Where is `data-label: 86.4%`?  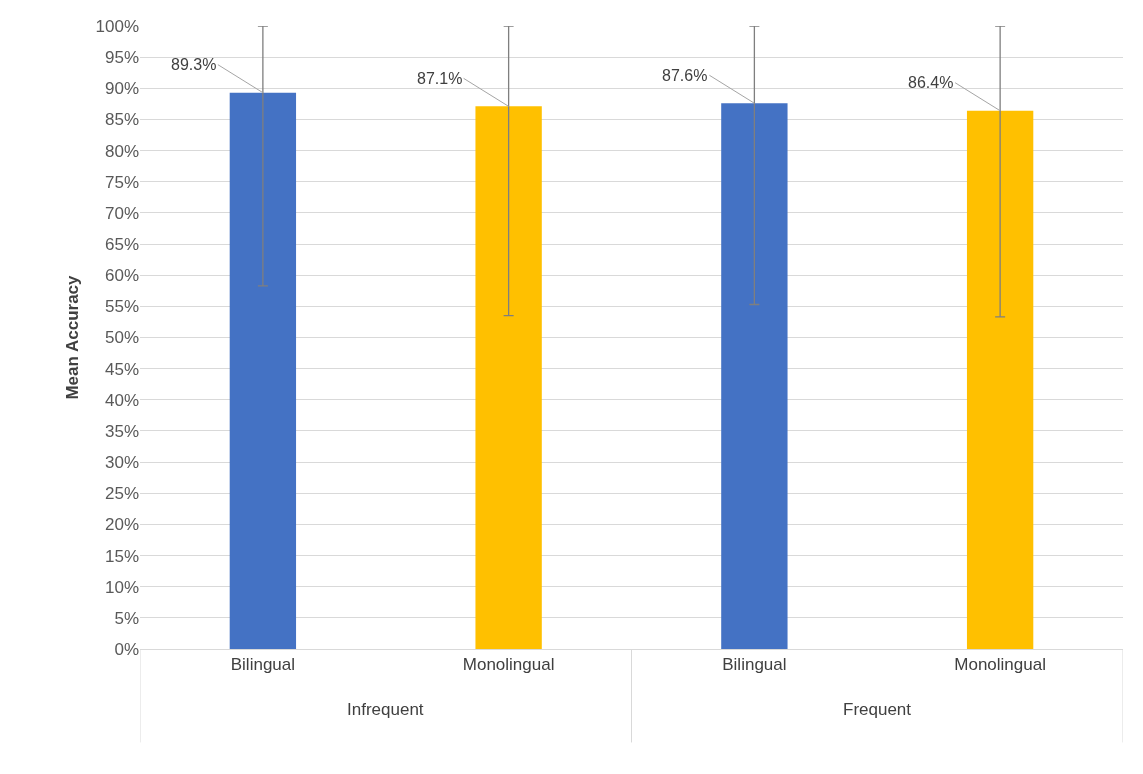 data-label: 86.4% is located at coordinates (931, 82).